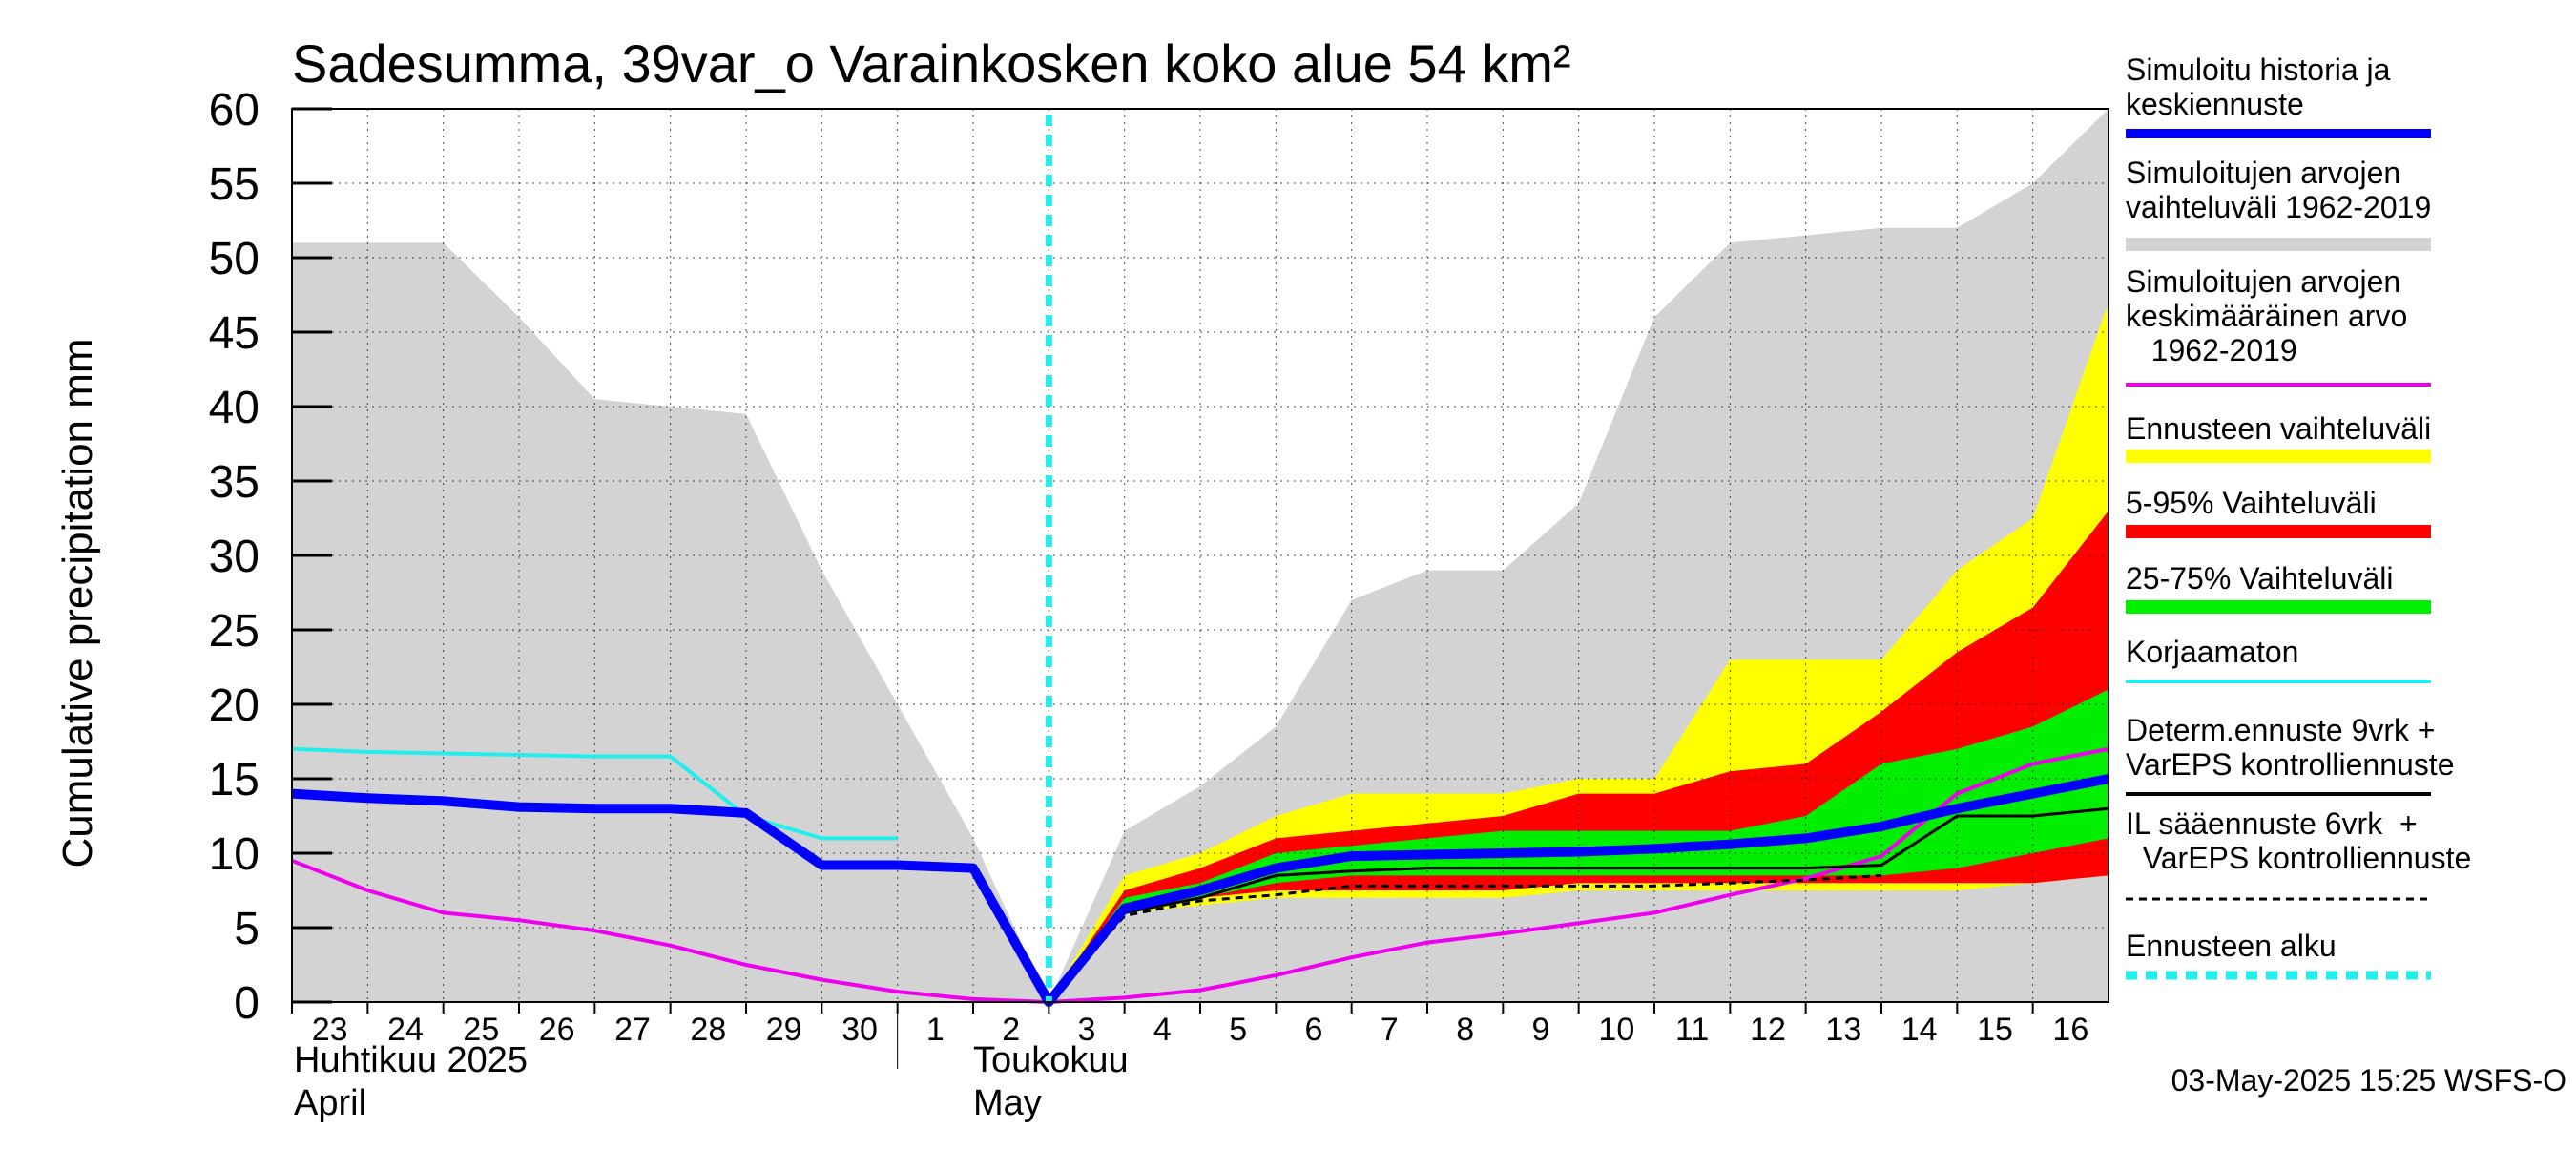 This screenshot has height=1150, width=2576. I want to click on x-tick-label: 23, so click(330, 1030).